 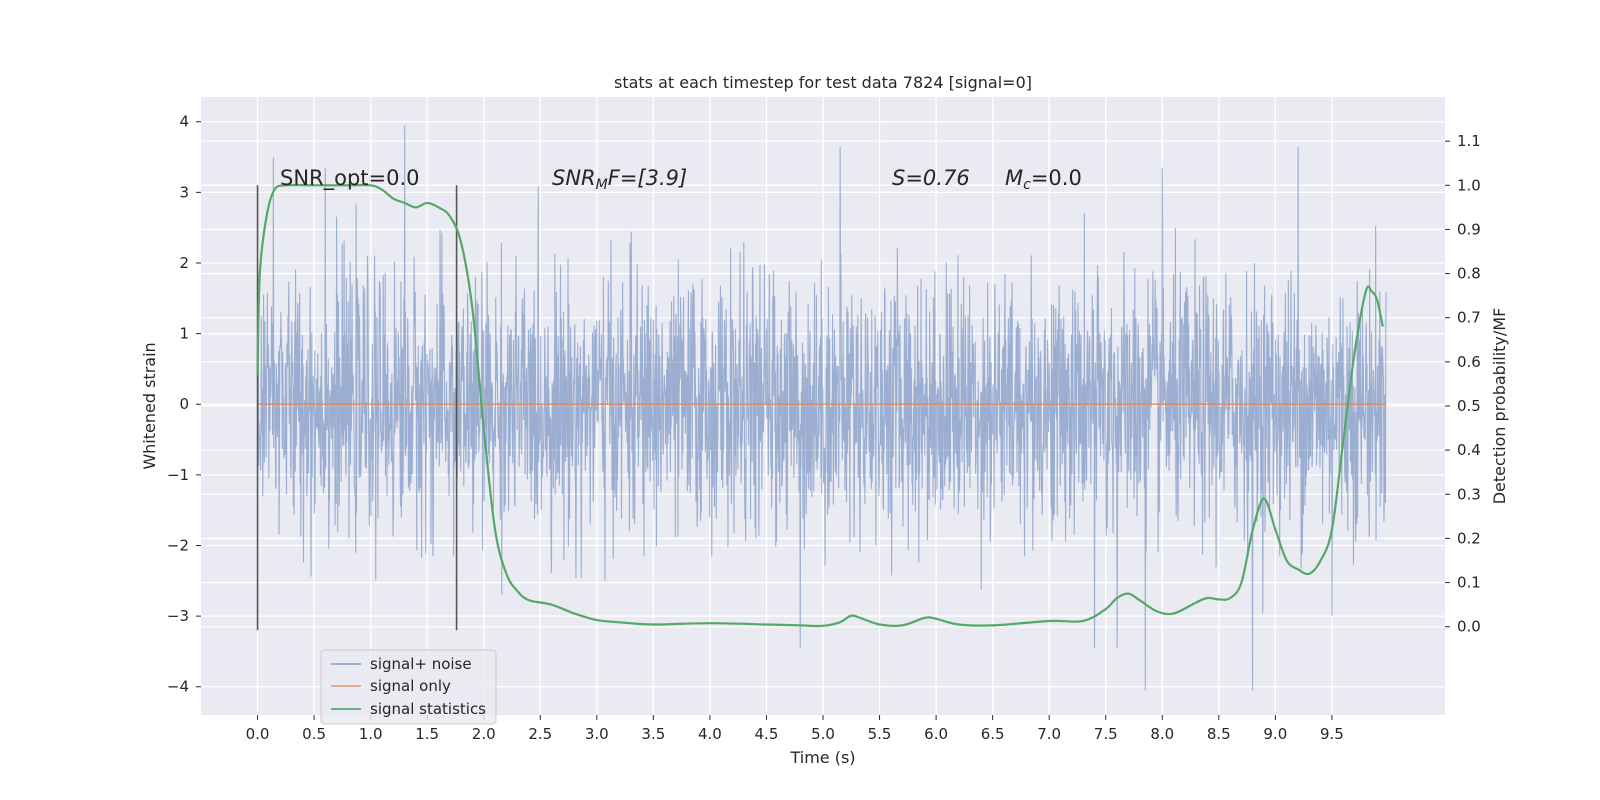 I want to click on annotation-snr-opt: SNR_opt=0.0, so click(x=350, y=178).